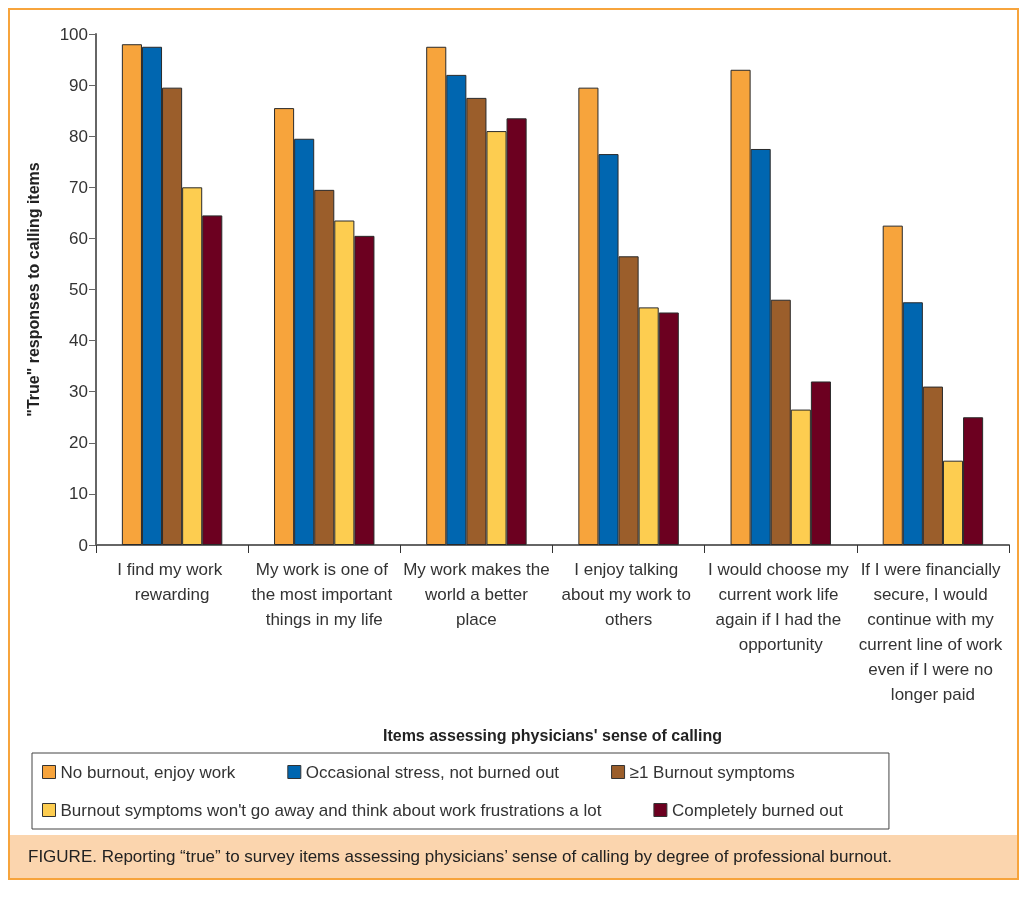 Image resolution: width=1023 pixels, height=917 pixels. What do you see at coordinates (324, 594) in the screenshot?
I see `x-tick-label: My work is one of the most important things in my life` at bounding box center [324, 594].